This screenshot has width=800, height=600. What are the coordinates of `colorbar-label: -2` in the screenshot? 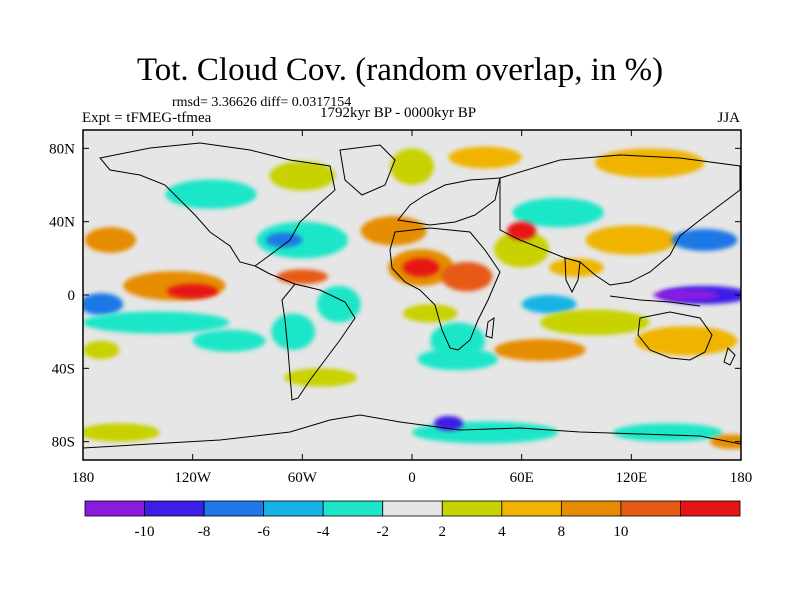 It's located at (382, 532).